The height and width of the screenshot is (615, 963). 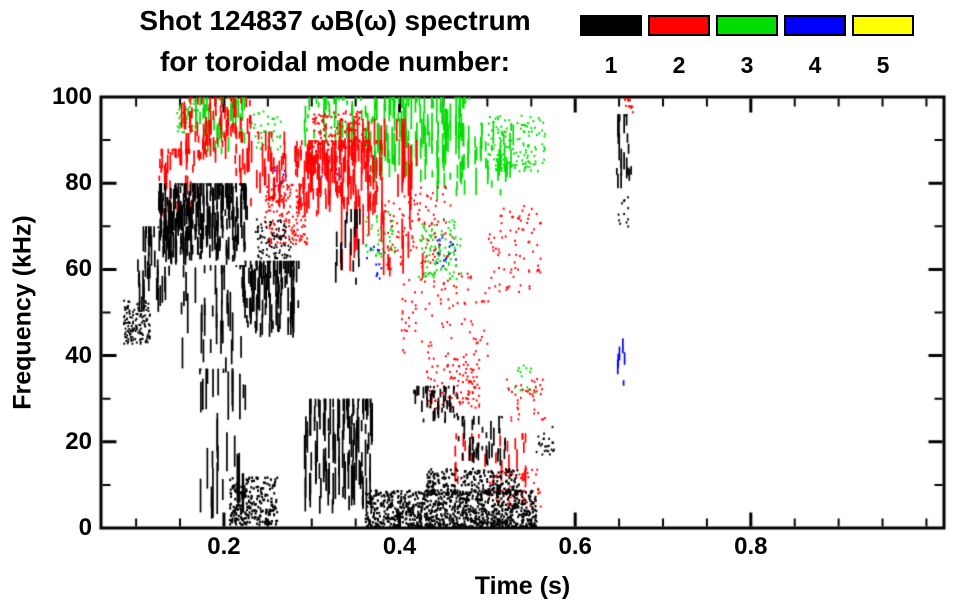 I want to click on y-tick-label: 40, so click(x=78, y=355).